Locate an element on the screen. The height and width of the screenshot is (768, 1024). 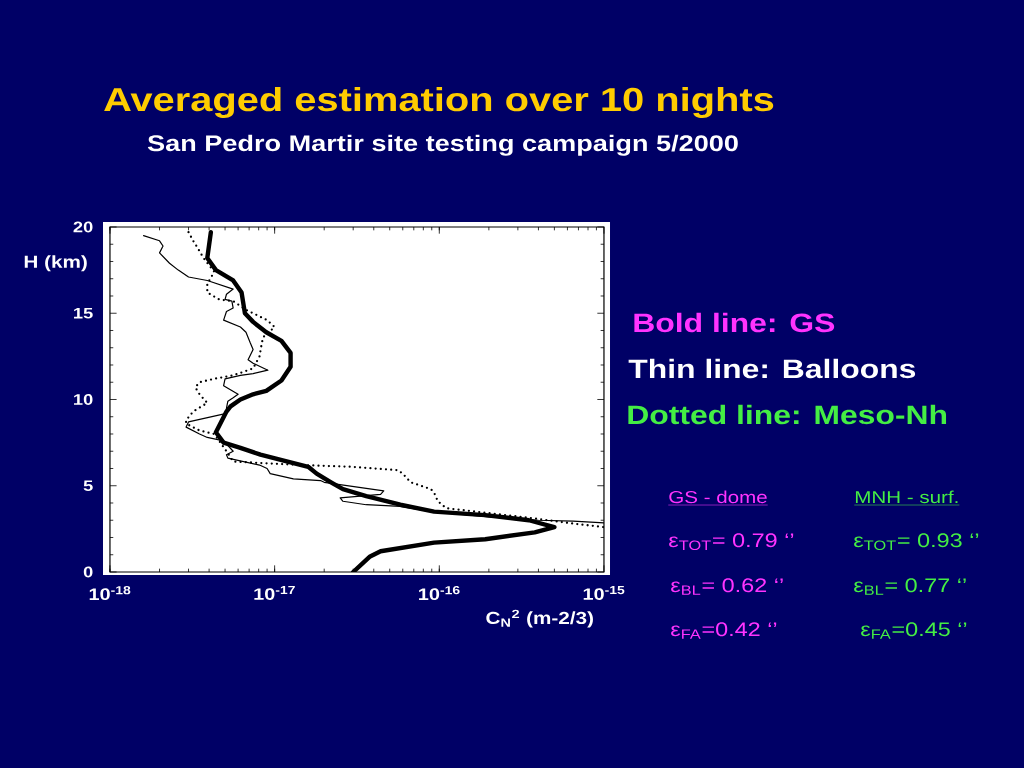
x-tick-label: 10$^{-15}$ is located at coordinates (604, 593).